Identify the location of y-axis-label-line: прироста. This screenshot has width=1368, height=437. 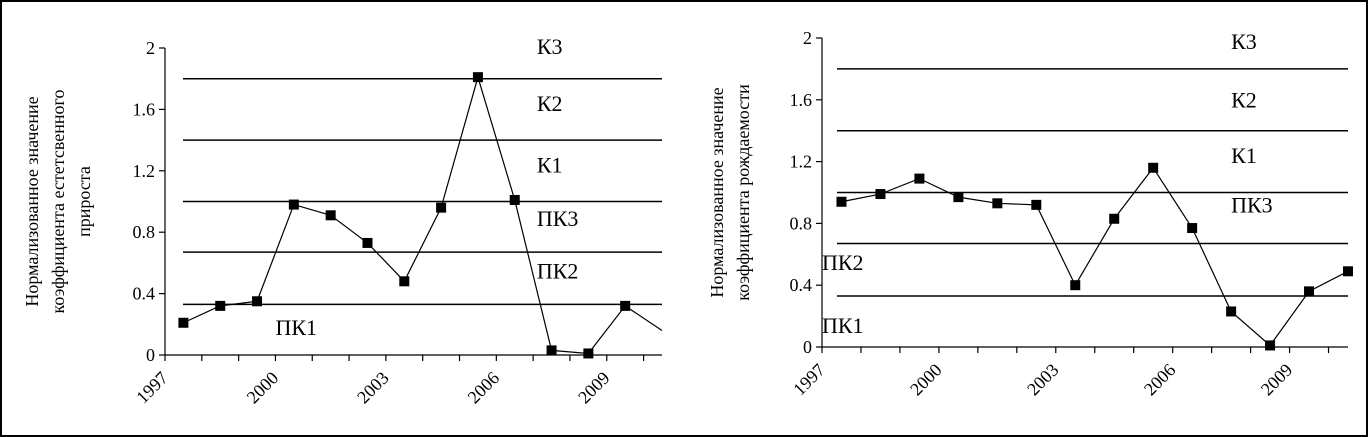
(84, 201).